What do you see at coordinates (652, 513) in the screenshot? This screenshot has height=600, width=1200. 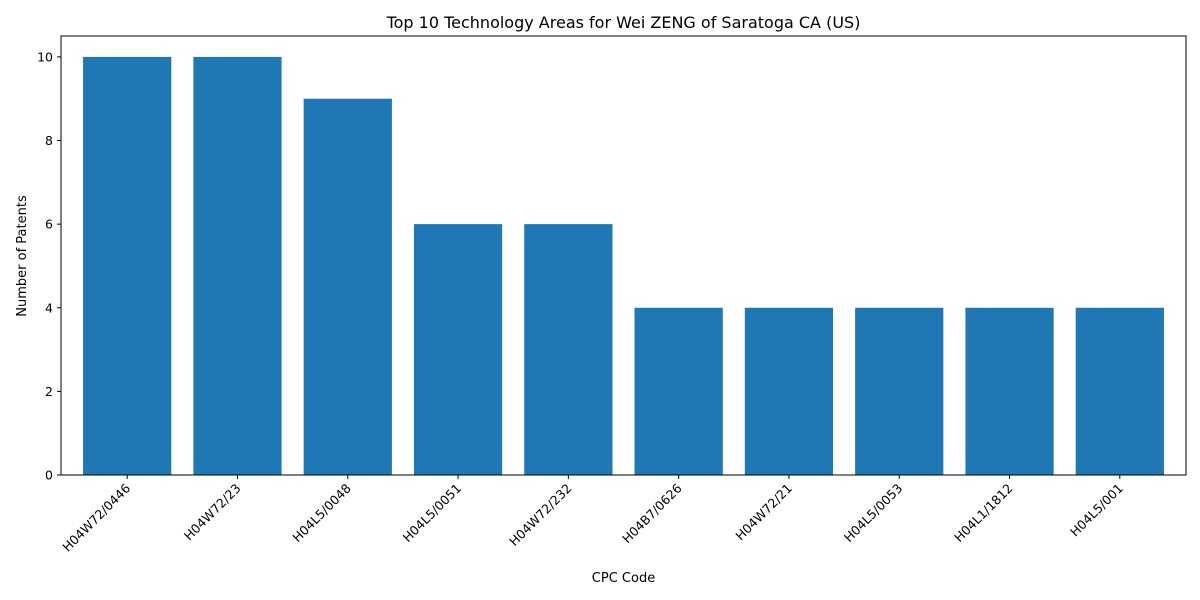 I see `x-tick-label: H04B7/0626` at bounding box center [652, 513].